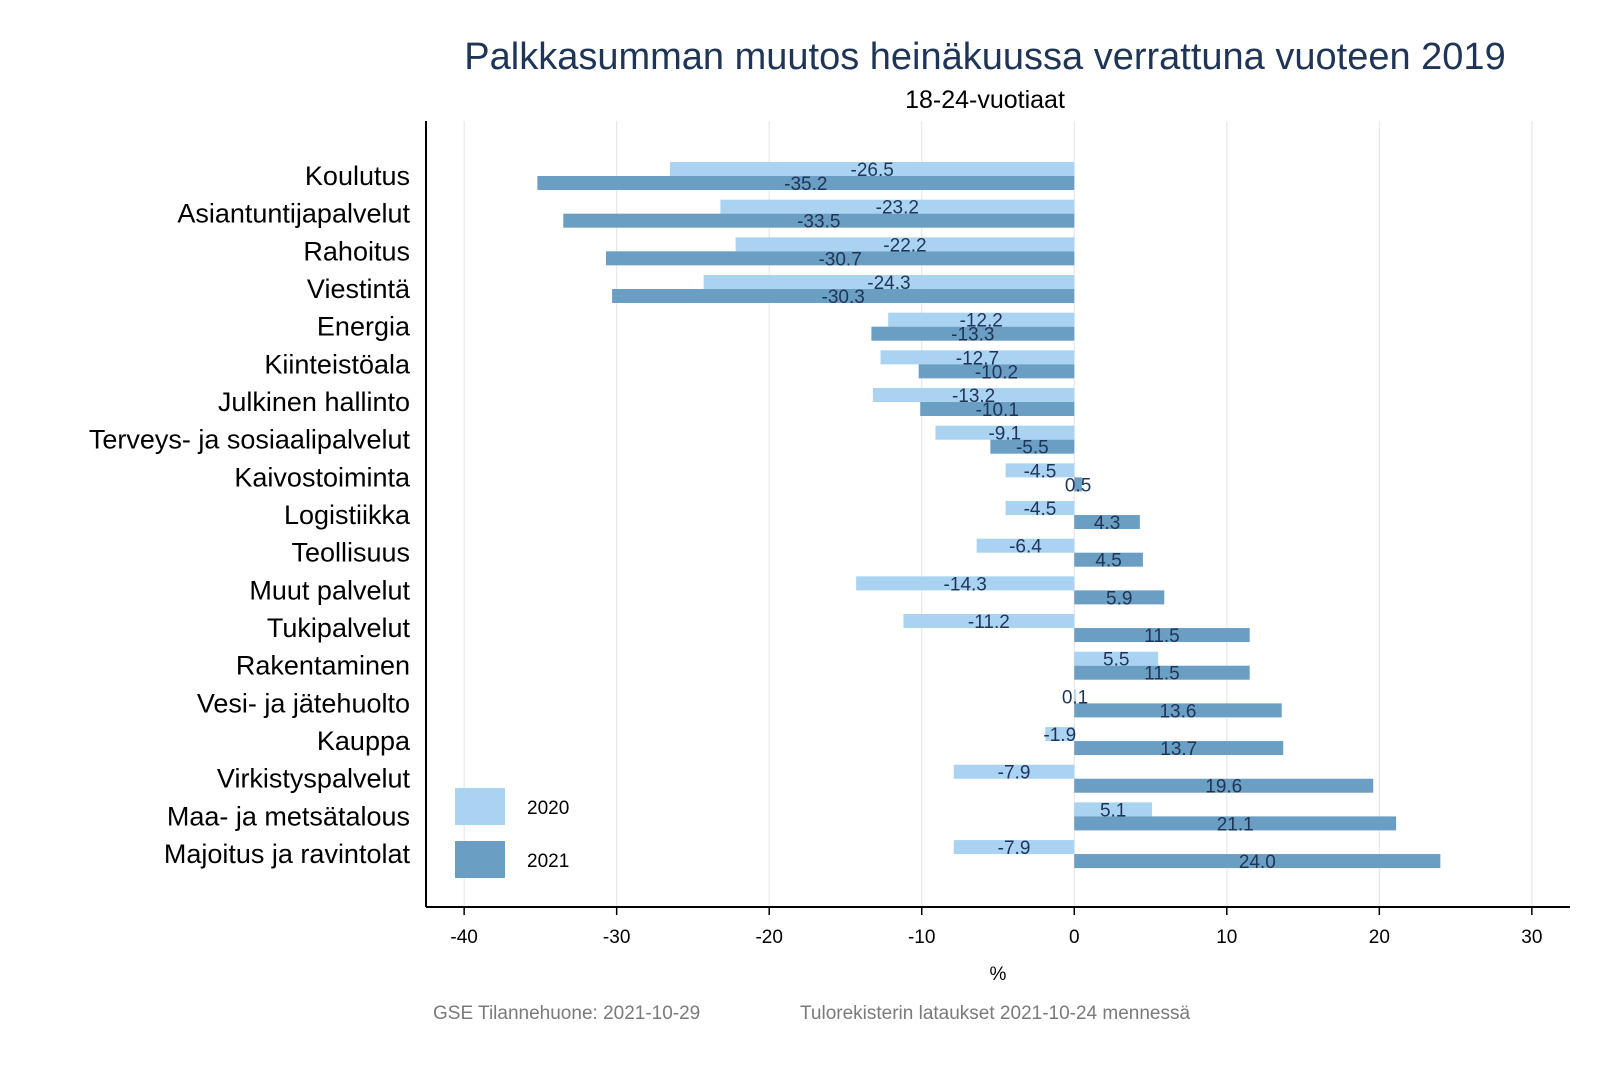 The image size is (1600, 1067). I want to click on category-label: Majoitus ja ravintolat, so click(287, 854).